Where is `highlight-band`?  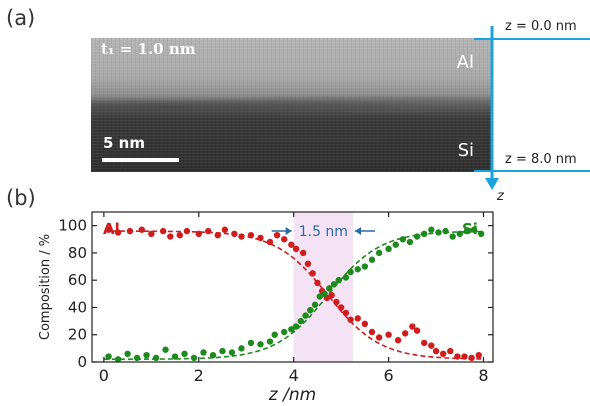 highlight-band is located at coordinates (323, 287).